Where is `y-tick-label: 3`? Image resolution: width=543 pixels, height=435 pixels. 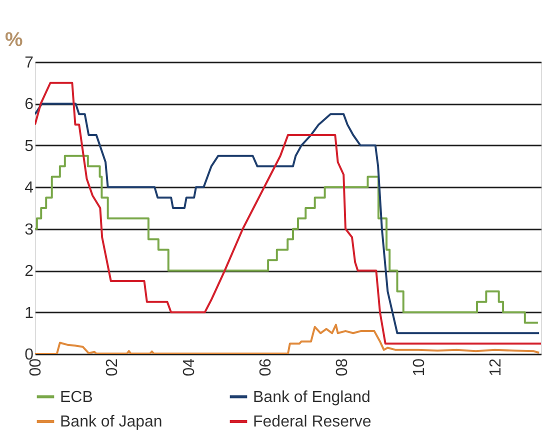 y-tick-label: 3 is located at coordinates (29, 229).